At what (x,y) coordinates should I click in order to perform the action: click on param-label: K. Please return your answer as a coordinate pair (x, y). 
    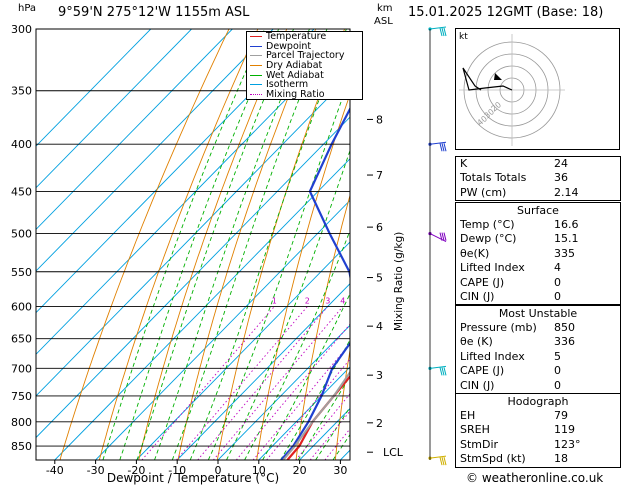
    Looking at the image, I should click on (464, 163).